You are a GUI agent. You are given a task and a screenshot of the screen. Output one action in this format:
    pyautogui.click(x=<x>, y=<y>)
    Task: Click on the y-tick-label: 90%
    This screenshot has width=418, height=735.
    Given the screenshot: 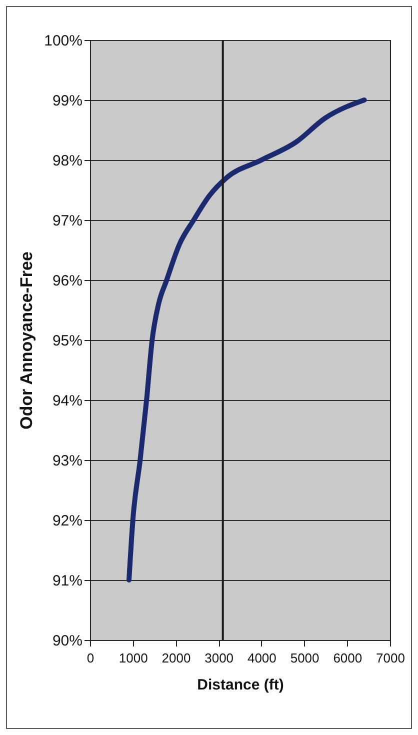 What is the action you would take?
    pyautogui.click(x=67, y=641)
    